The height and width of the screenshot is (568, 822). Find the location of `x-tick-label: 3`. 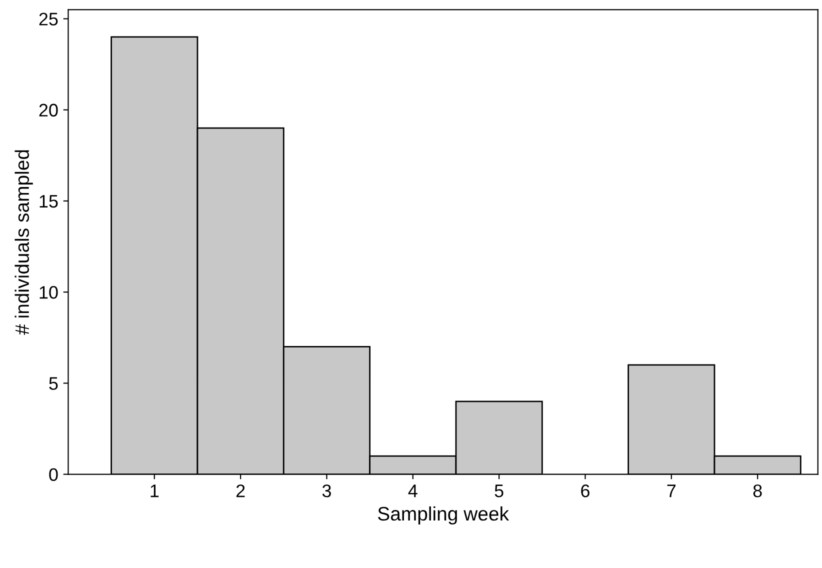

x-tick-label: 3 is located at coordinates (326, 491).